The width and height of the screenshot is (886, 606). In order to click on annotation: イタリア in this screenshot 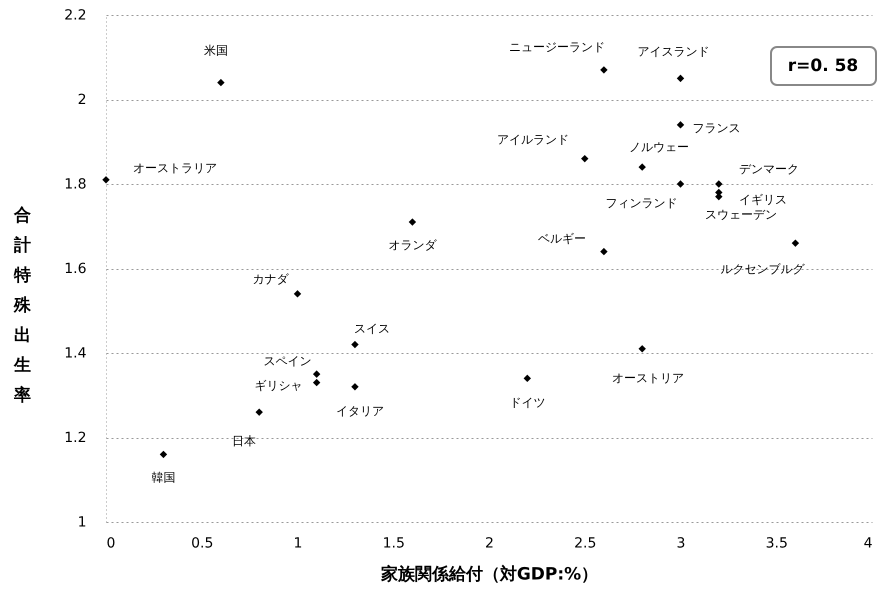, I will do `click(360, 411)`.